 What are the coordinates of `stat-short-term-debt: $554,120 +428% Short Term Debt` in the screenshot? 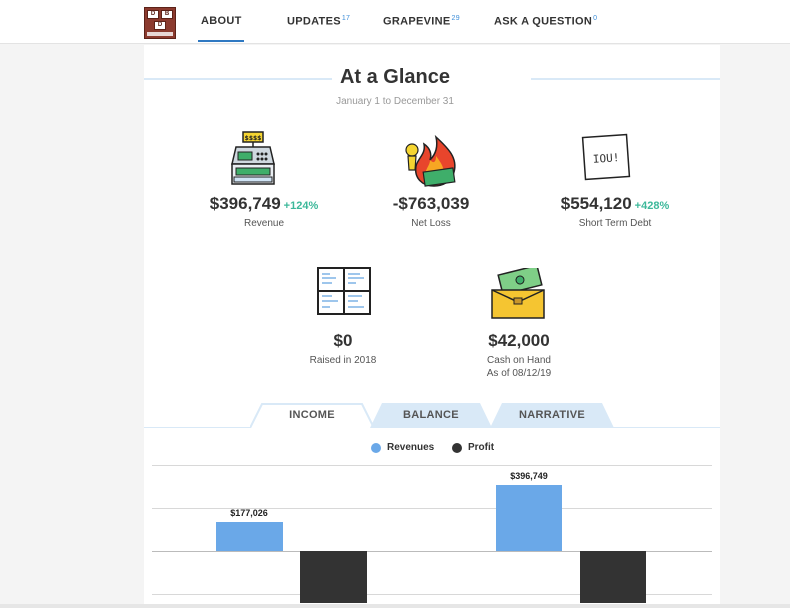 It's located at (615, 212).